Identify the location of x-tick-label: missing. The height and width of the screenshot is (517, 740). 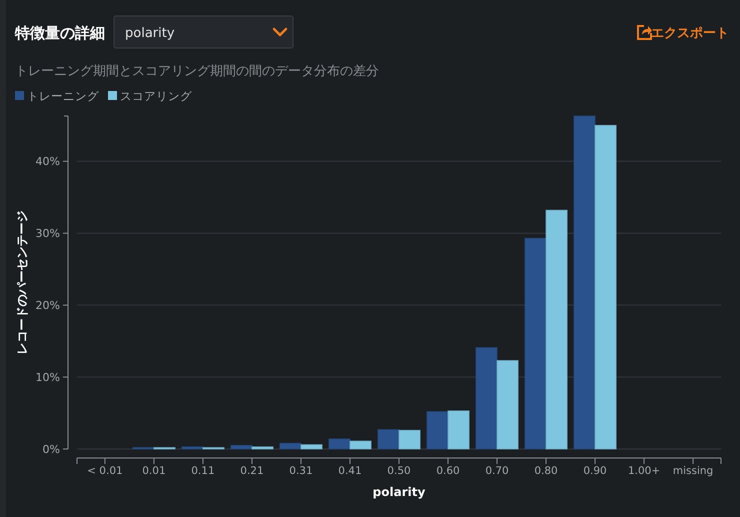
(693, 471).